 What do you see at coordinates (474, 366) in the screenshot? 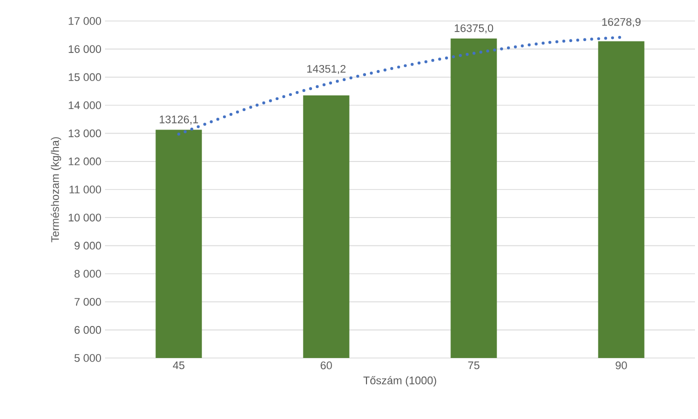
I see `x-tick-label: 75` at bounding box center [474, 366].